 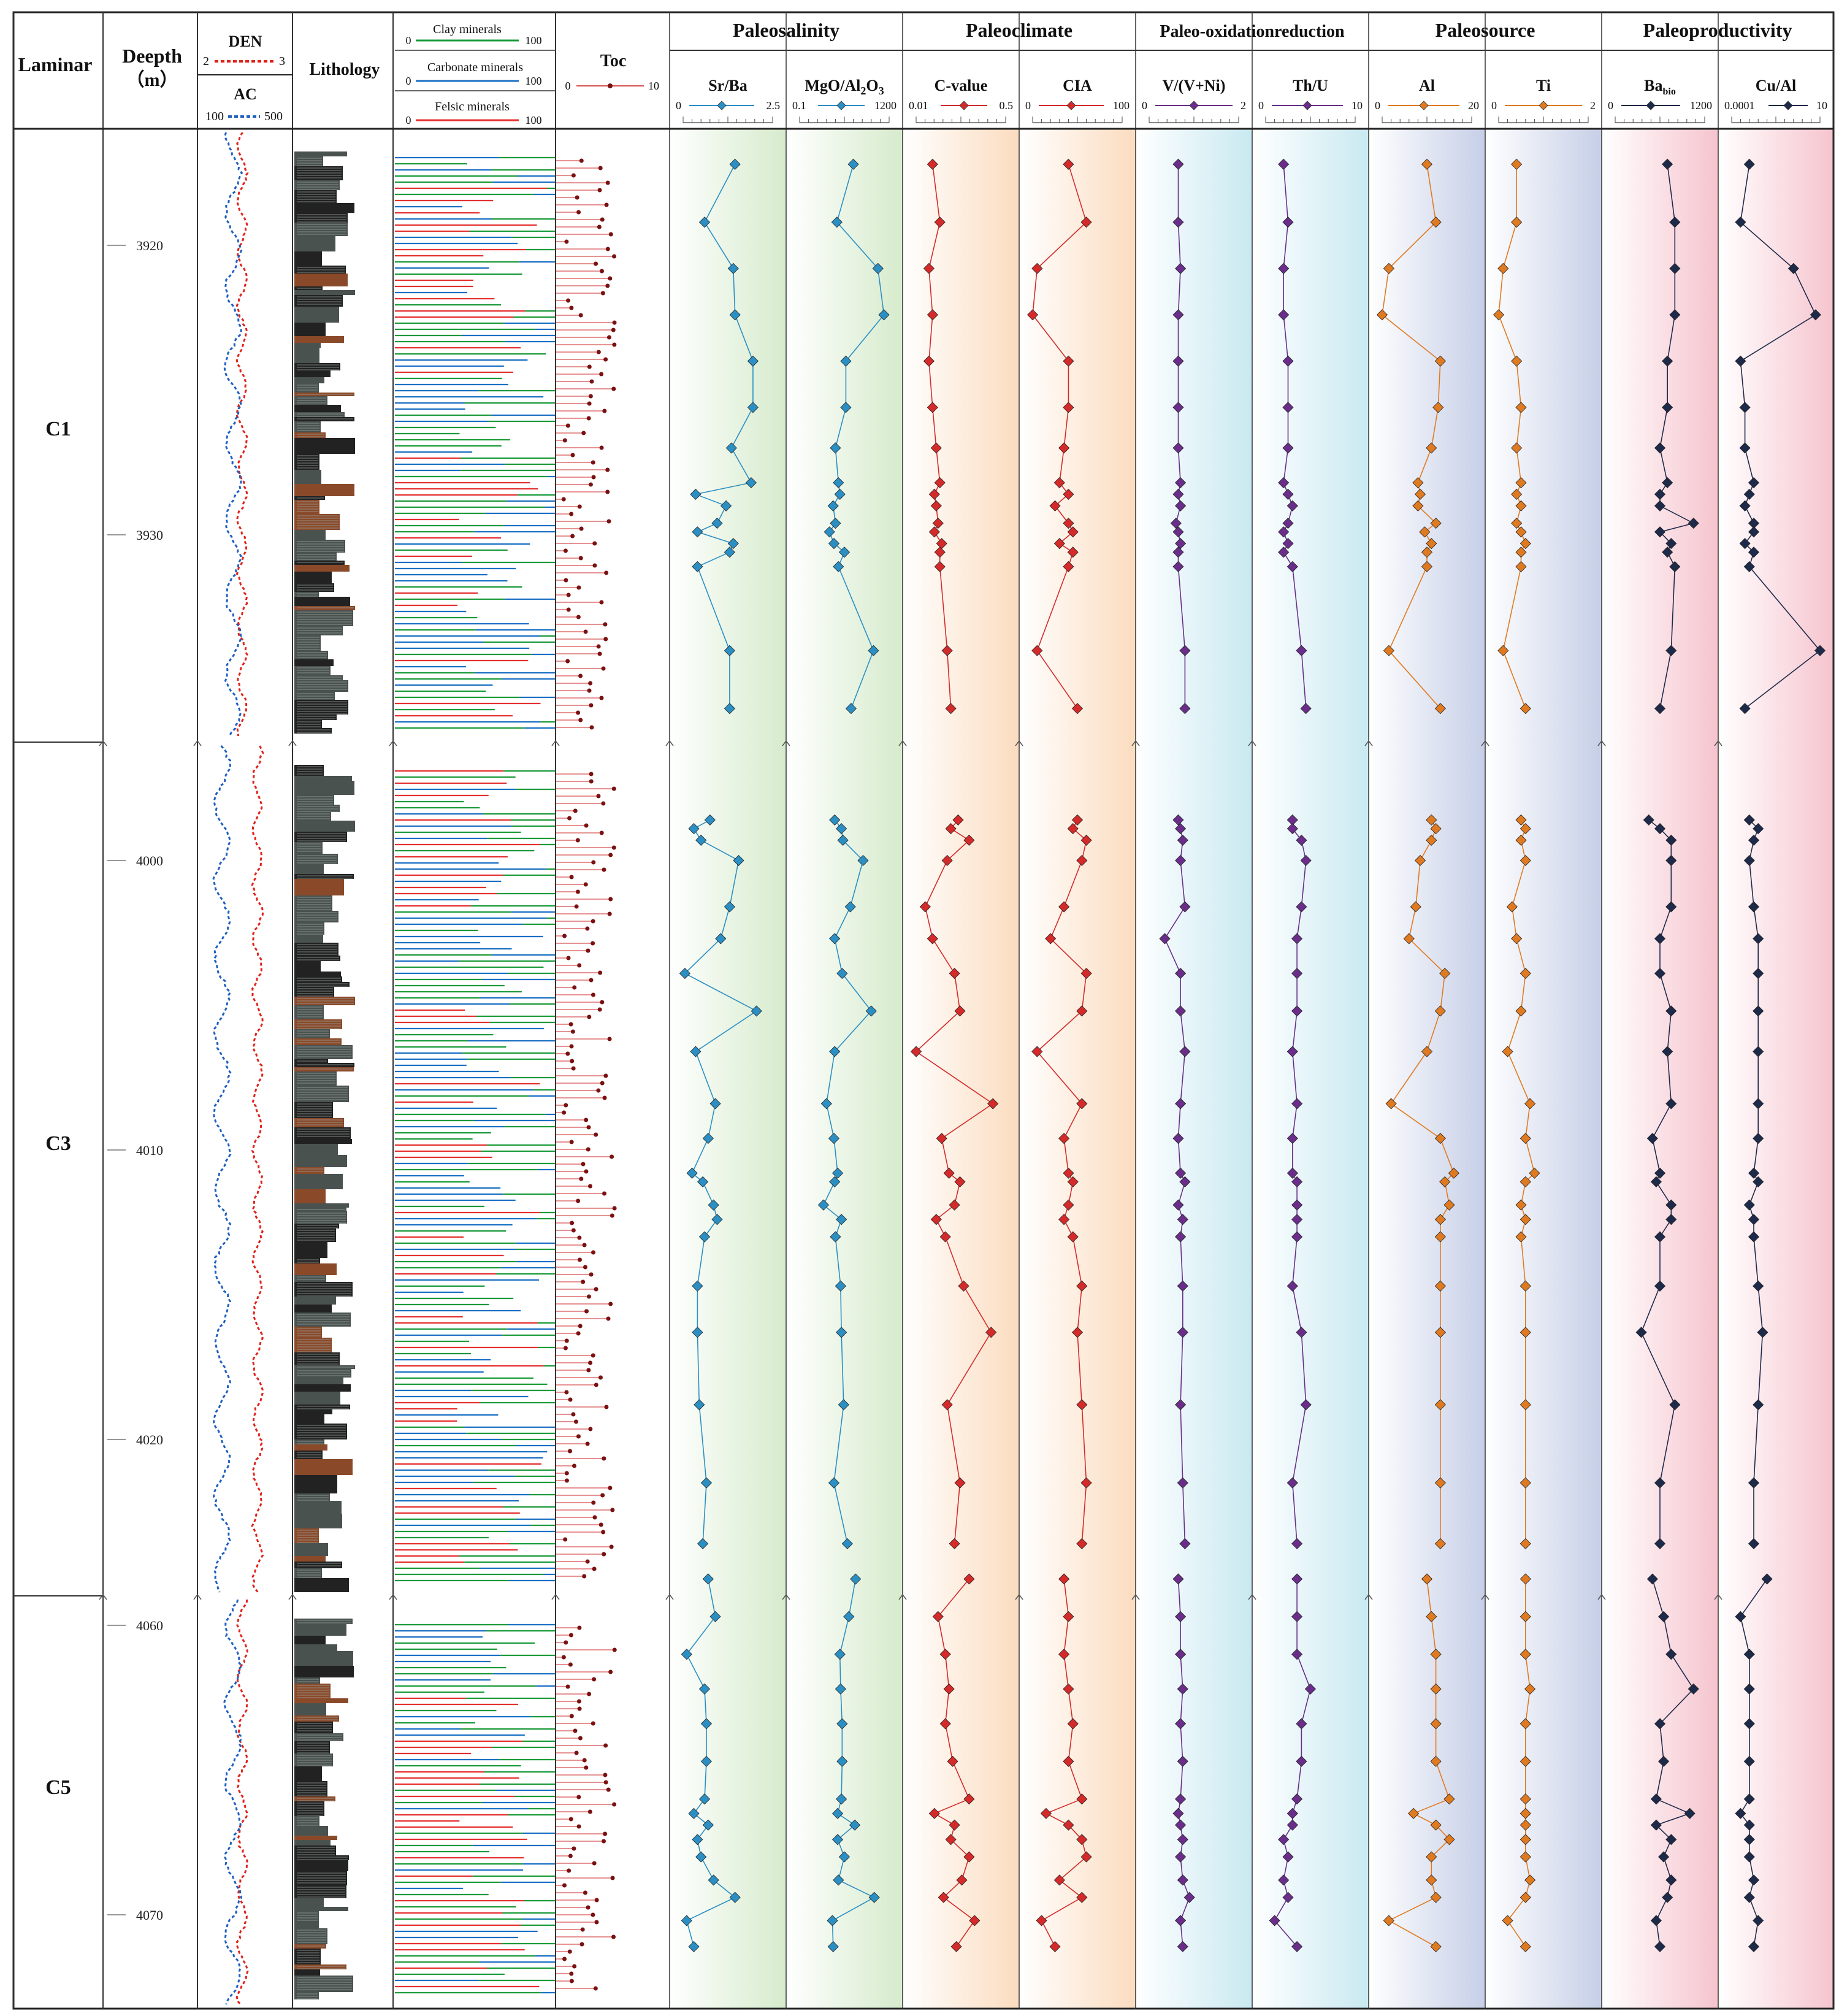 I want to click on series-v-v-ni-range-min: 0, so click(x=1144, y=106).